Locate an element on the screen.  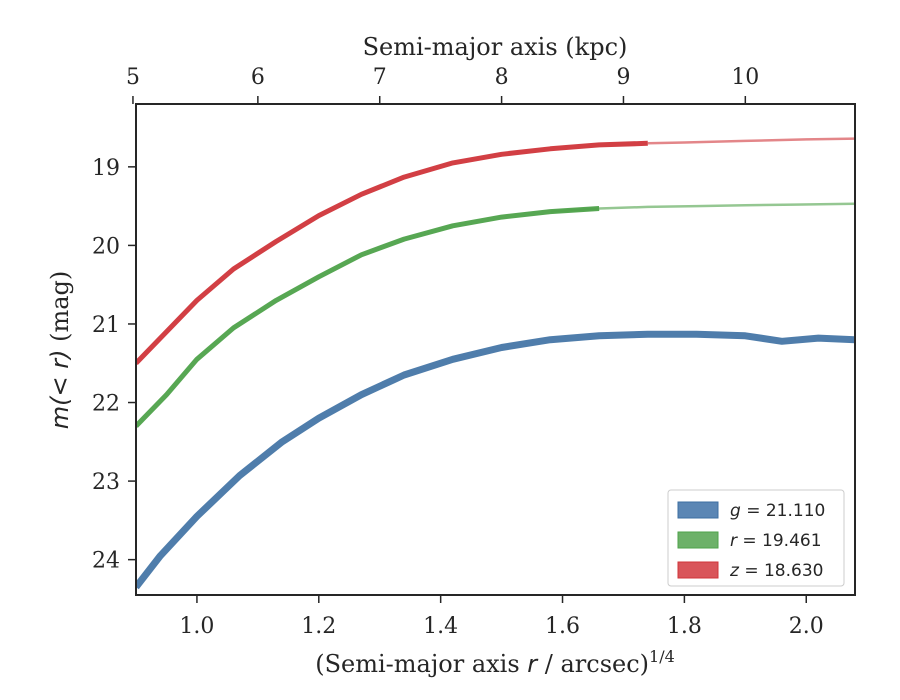
y-tick-label: 24 is located at coordinates (106, 561).